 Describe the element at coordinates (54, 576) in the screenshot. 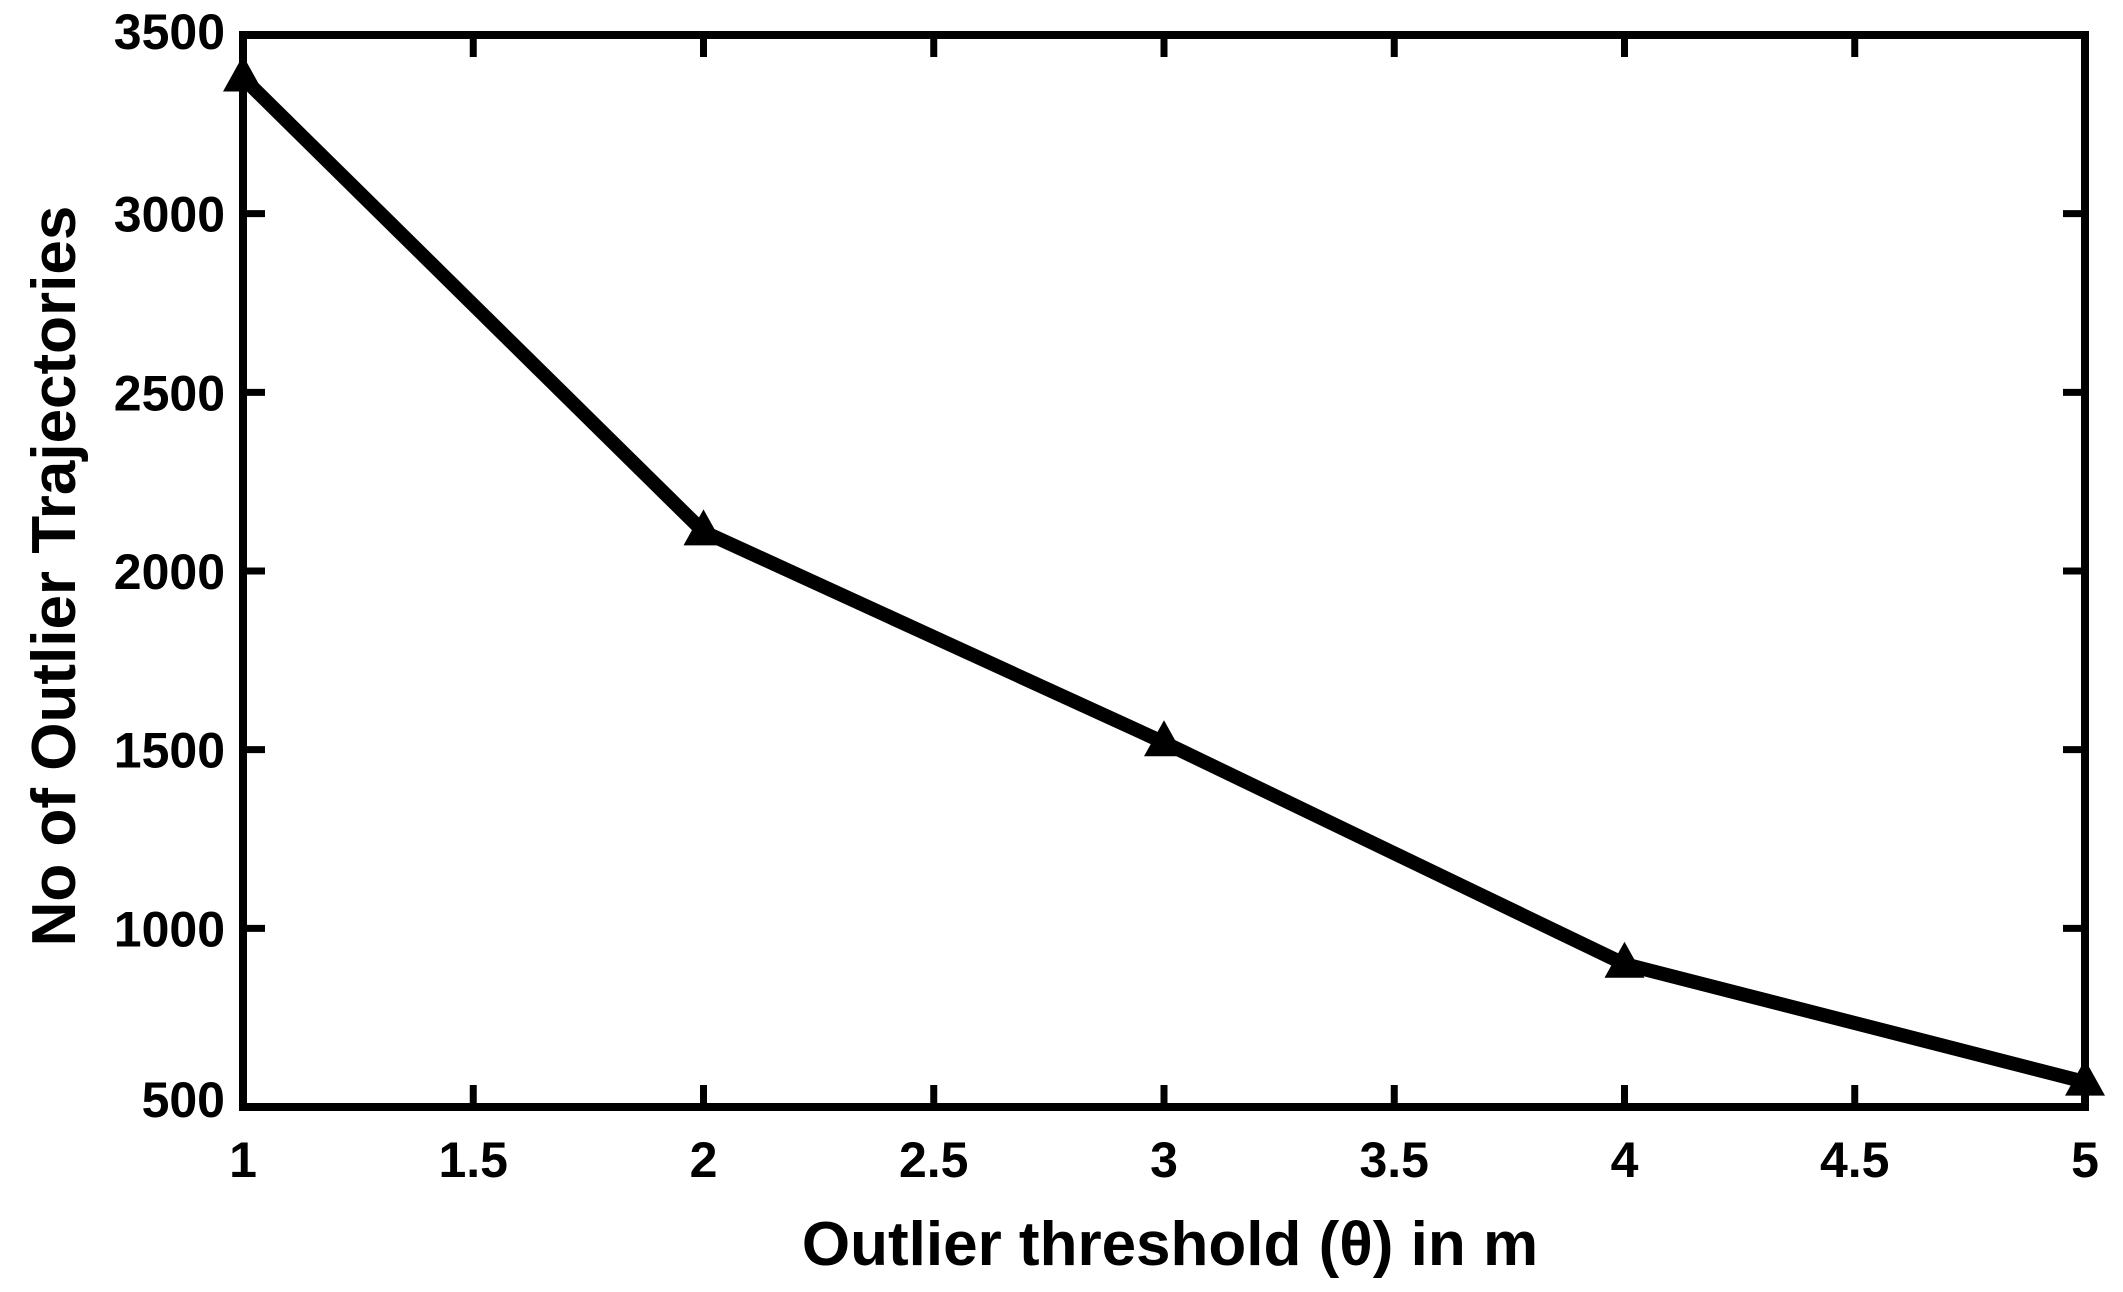

I see `y-axis-title: No of Outlier Trajectories` at that location.